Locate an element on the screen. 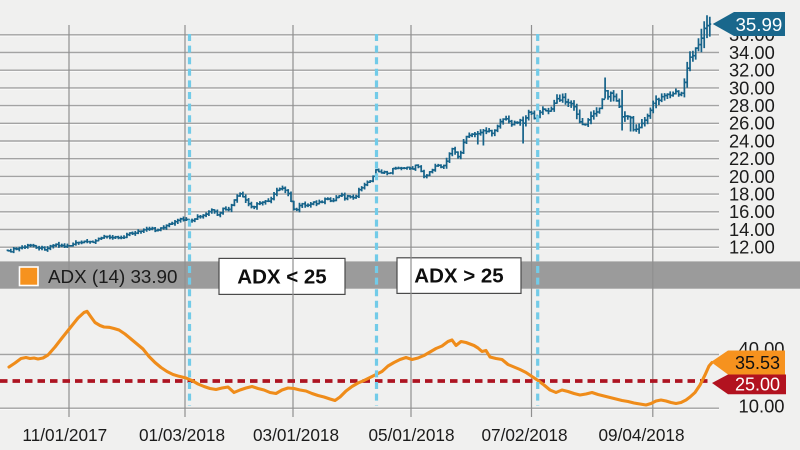 The width and height of the screenshot is (800, 450). svg-text: 07/02/2018 is located at coordinates (524, 435).